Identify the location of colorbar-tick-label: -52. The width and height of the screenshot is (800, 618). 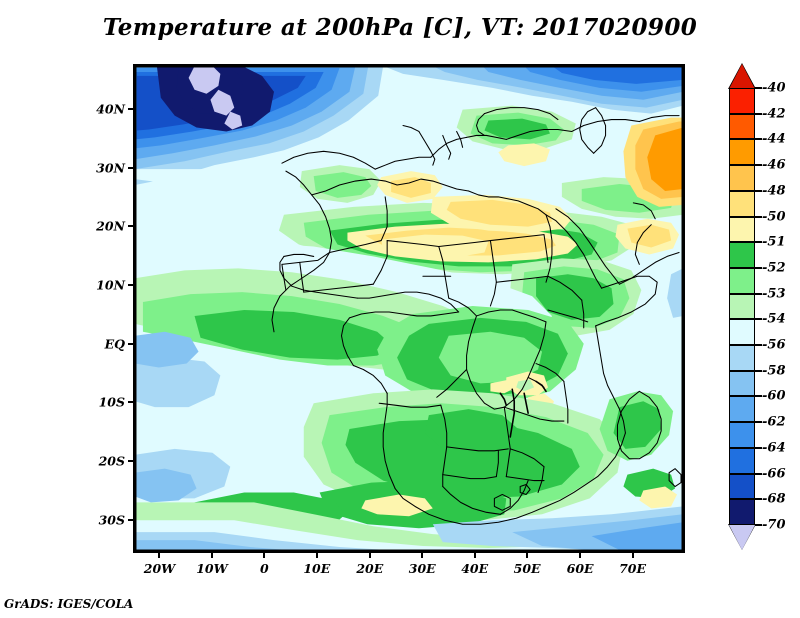
(774, 268).